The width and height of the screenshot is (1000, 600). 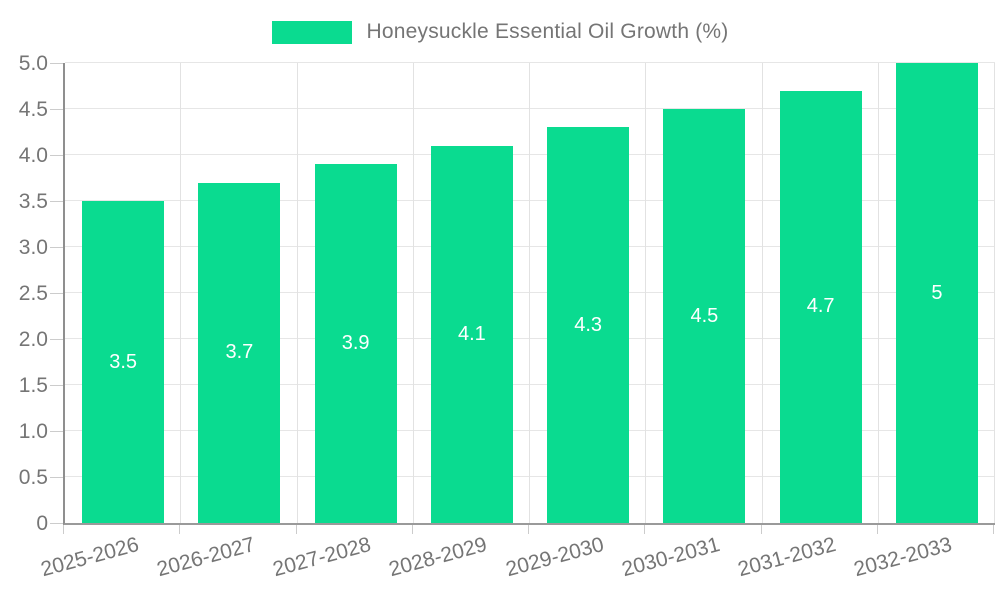 What do you see at coordinates (787, 557) in the screenshot?
I see `x-tick-label: 2031-2032` at bounding box center [787, 557].